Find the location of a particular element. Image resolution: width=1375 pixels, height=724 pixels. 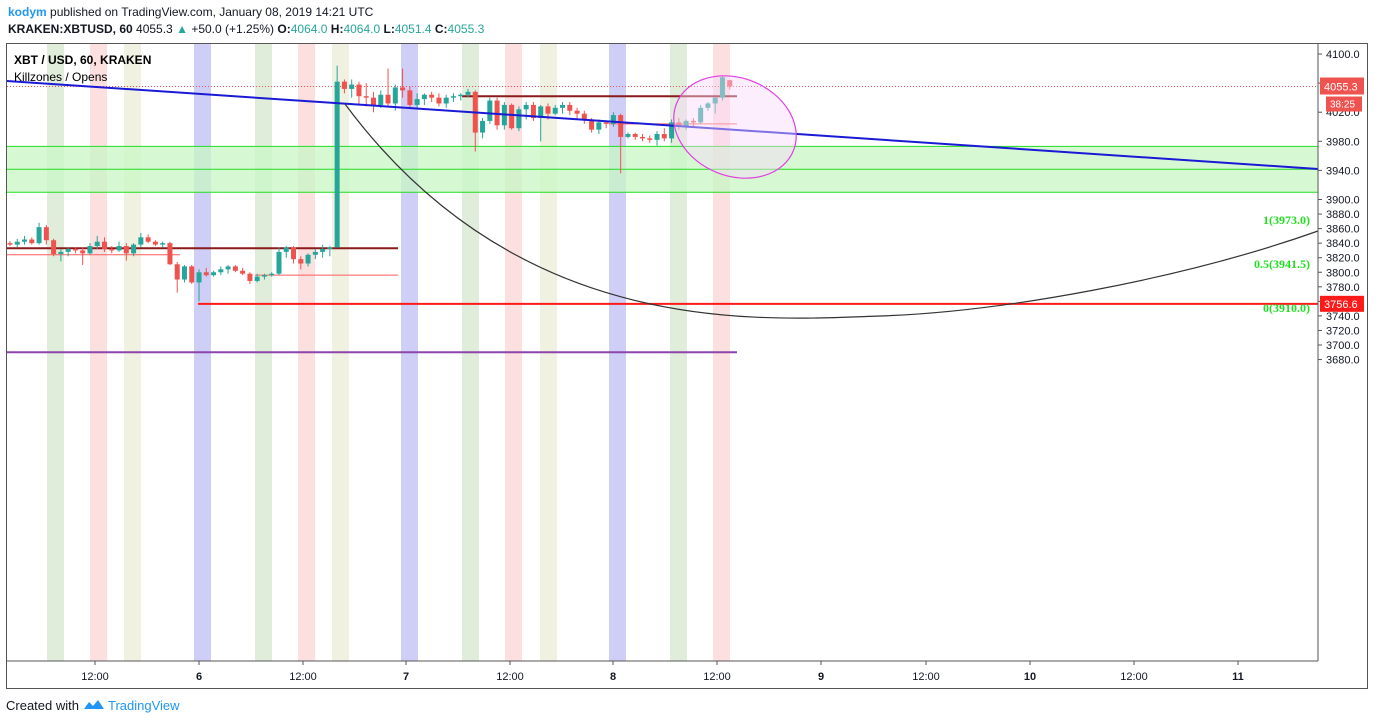

price-tick-label: 3940.0 is located at coordinates (1343, 171).